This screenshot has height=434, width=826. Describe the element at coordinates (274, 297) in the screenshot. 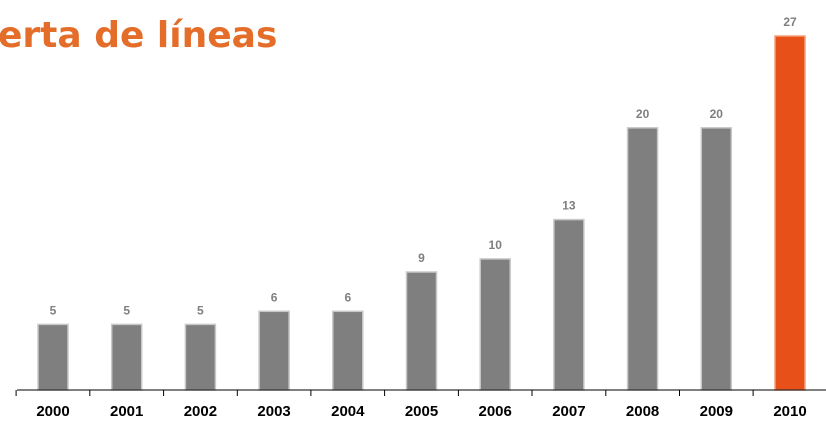

I see `value-label-2003: 6` at that location.